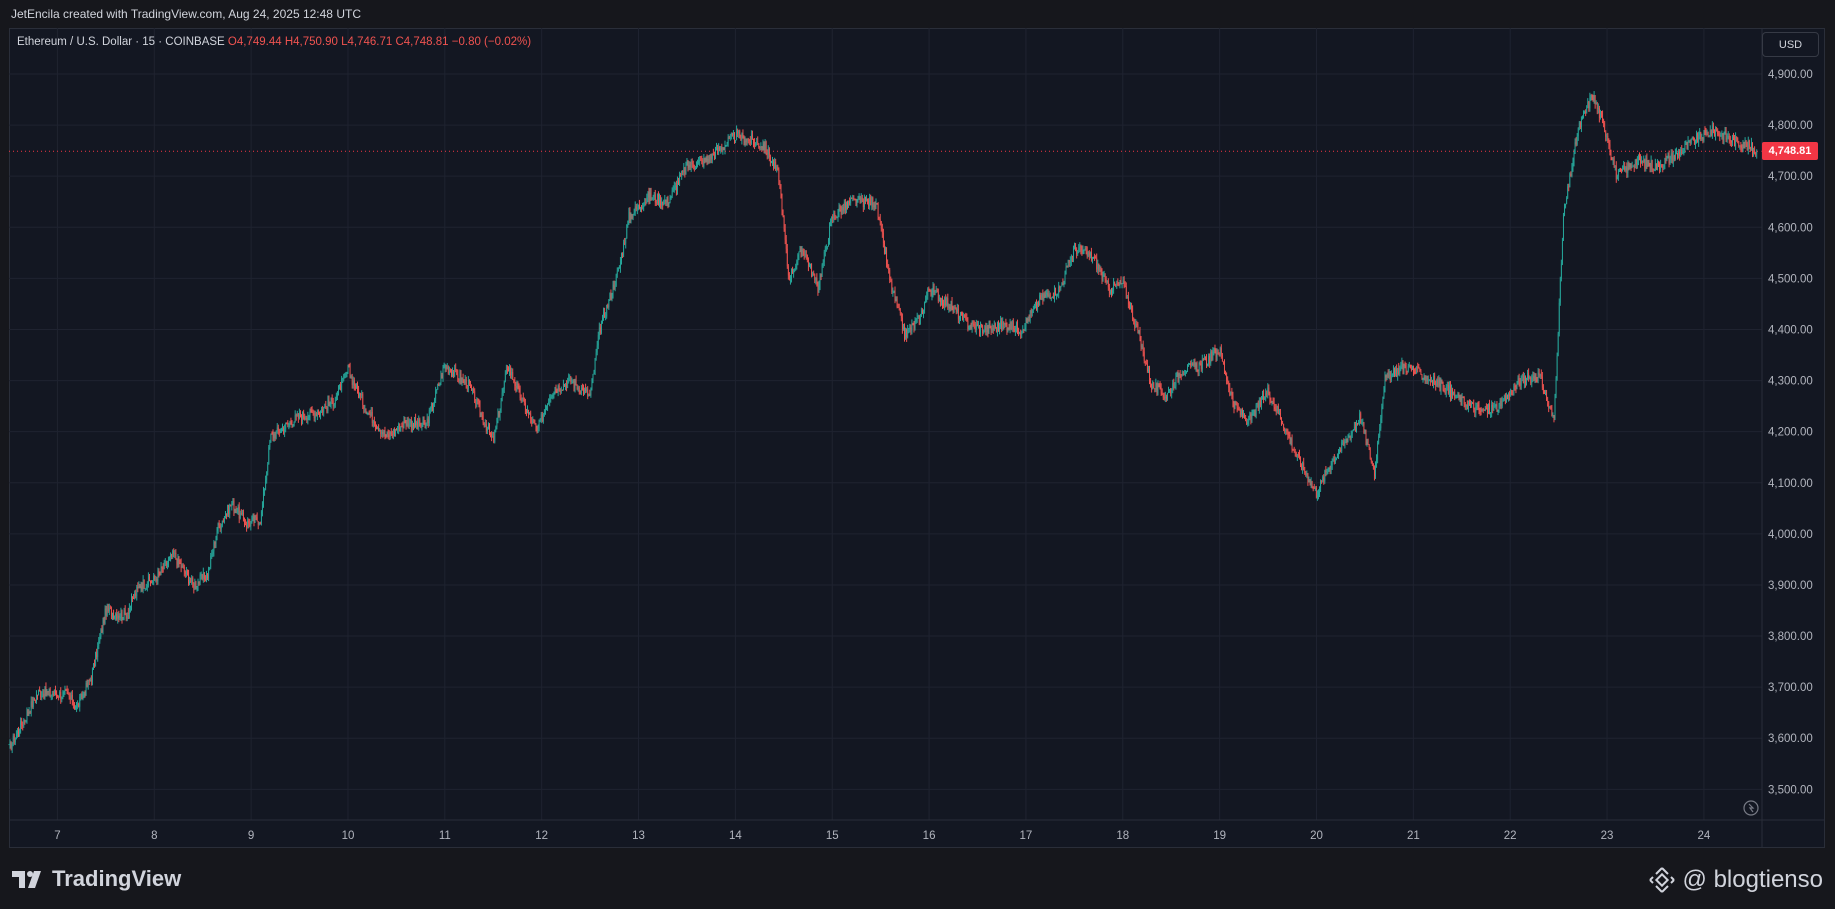  What do you see at coordinates (96, 879) in the screenshot?
I see `tradingview-logo: TradingView` at bounding box center [96, 879].